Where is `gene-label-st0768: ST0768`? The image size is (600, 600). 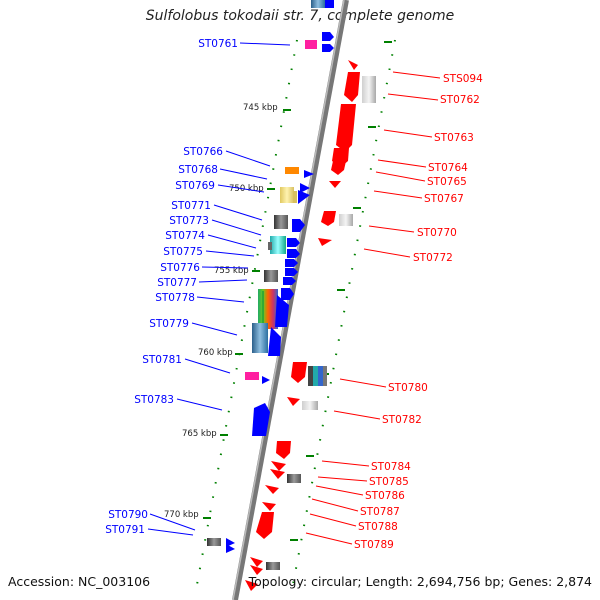 gene-label-st0768: ST0768 is located at coordinates (198, 170).